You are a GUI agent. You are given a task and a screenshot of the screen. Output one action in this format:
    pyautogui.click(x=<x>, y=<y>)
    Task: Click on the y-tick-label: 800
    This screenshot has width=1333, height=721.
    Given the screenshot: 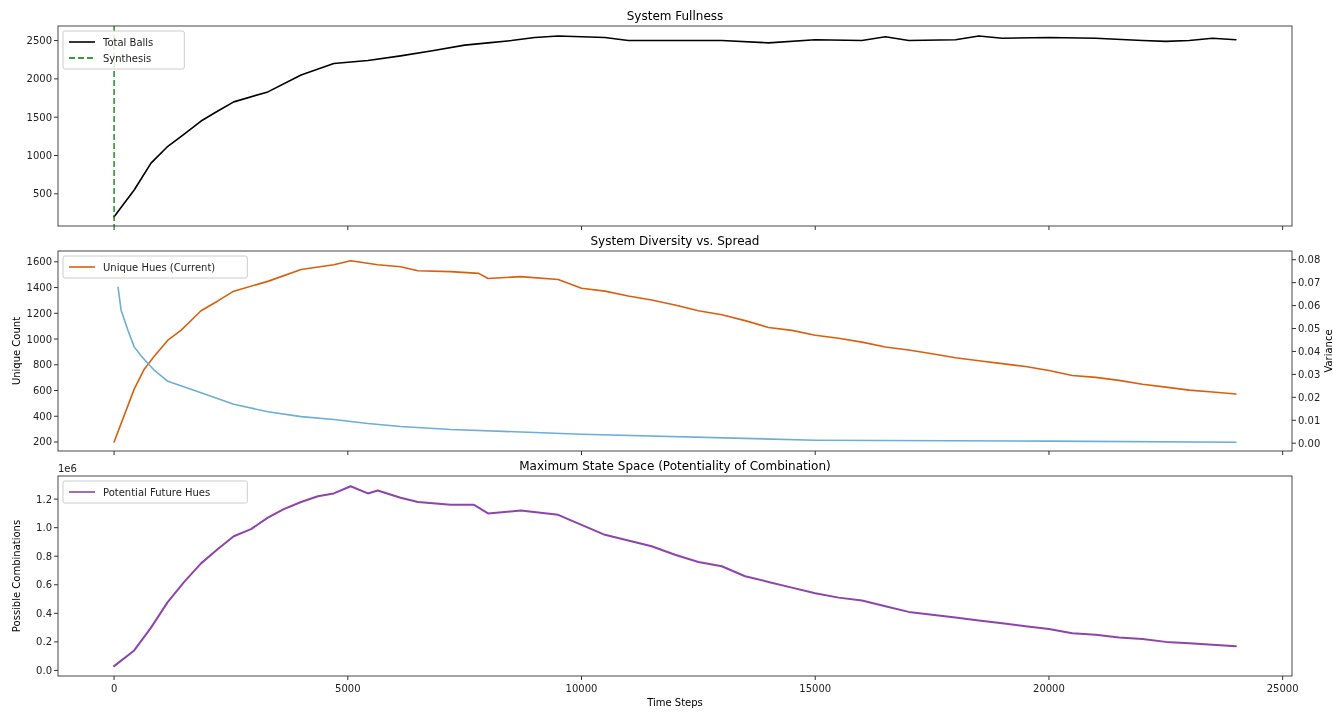 What is the action you would take?
    pyautogui.click(x=42, y=365)
    